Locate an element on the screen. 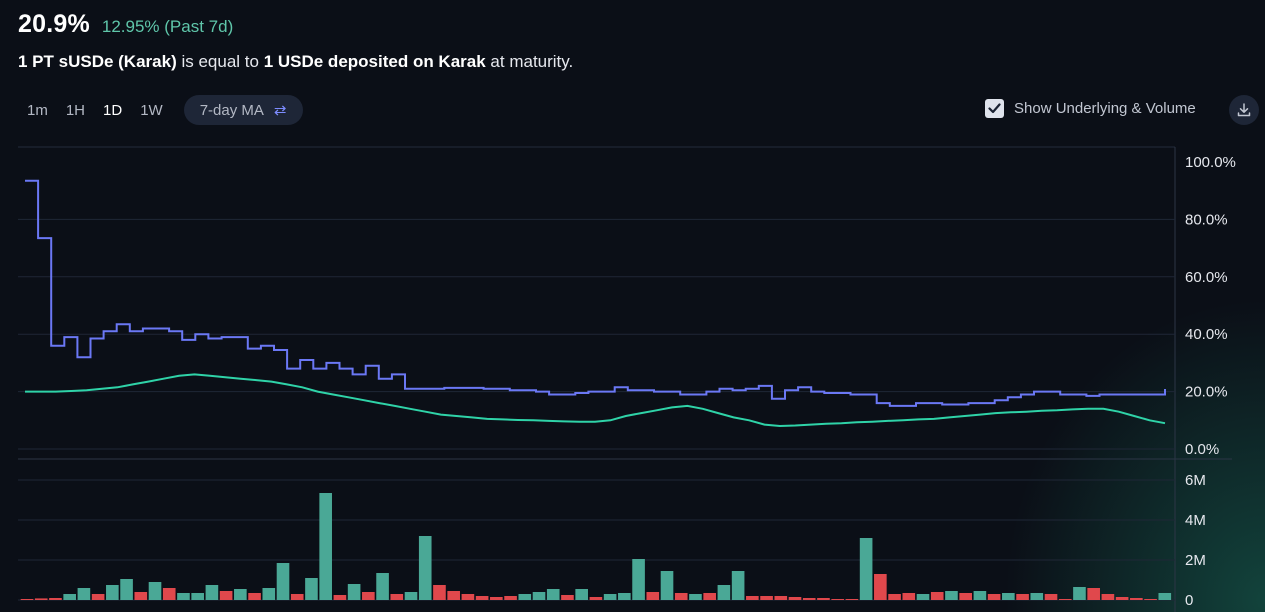 This screenshot has height=612, width=1265. yield-axis-tick: 80.0% is located at coordinates (1206, 219).